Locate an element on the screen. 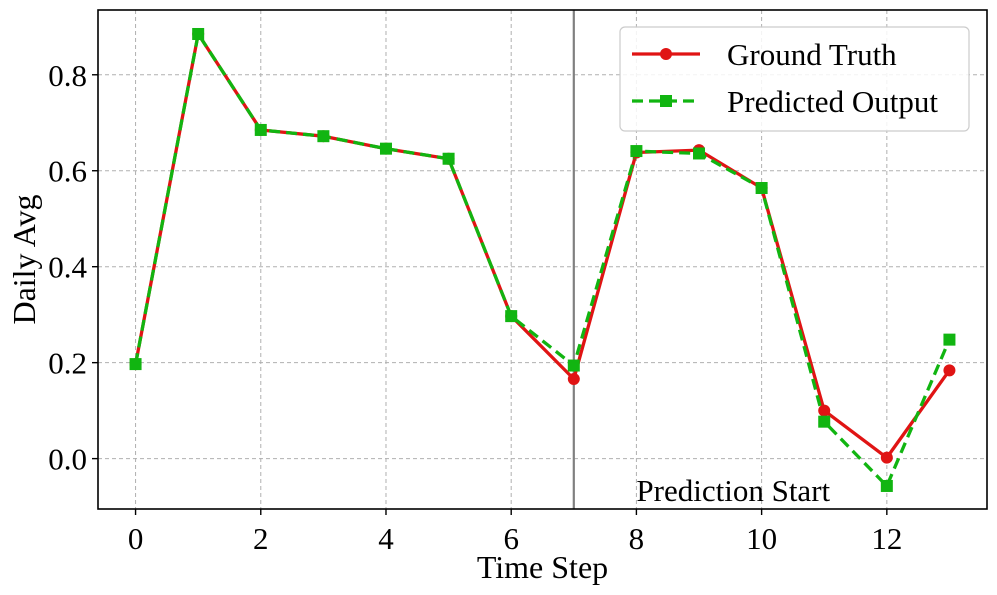 This screenshot has height=595, width=997. legend-label-ground-truth: Ground Truth is located at coordinates (812, 54).